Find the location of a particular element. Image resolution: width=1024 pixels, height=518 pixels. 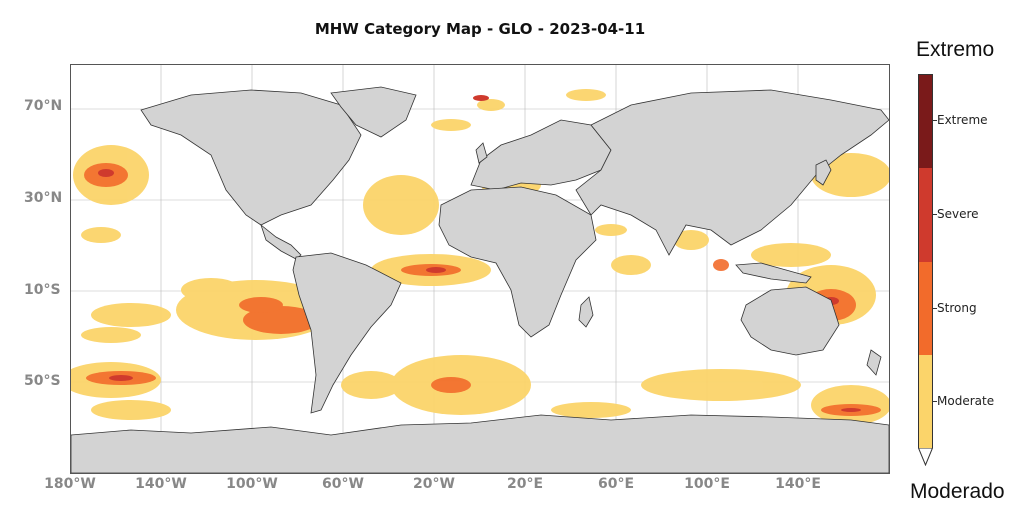

land-uk is located at coordinates (481, 153).